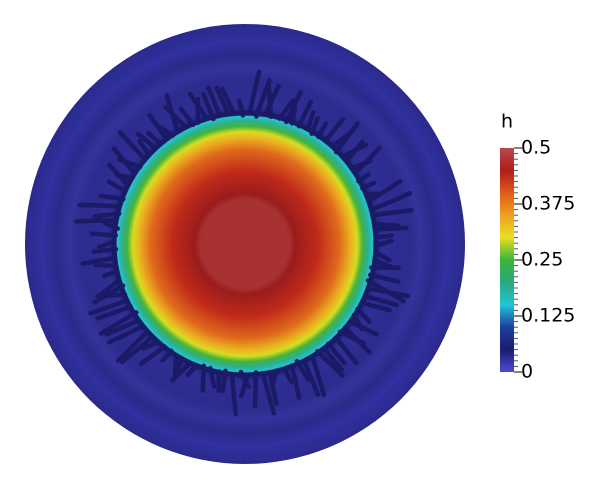  Describe the element at coordinates (548, 204) in the screenshot. I see `tick-label: 0.375` at that location.